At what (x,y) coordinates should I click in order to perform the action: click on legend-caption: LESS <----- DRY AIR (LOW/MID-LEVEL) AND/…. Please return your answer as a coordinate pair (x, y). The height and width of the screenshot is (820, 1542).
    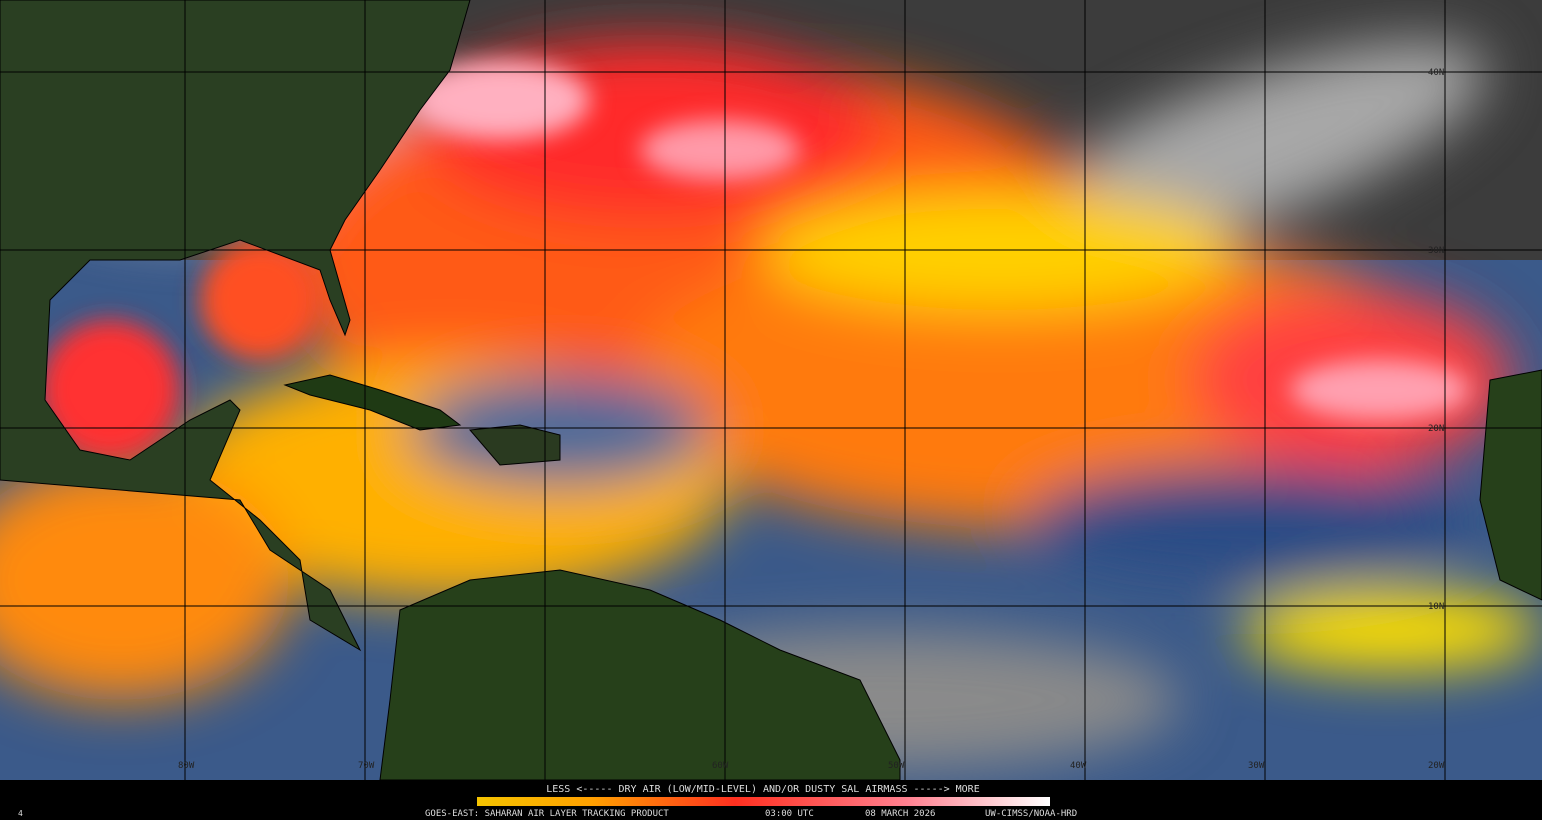
    Looking at the image, I should click on (762, 789).